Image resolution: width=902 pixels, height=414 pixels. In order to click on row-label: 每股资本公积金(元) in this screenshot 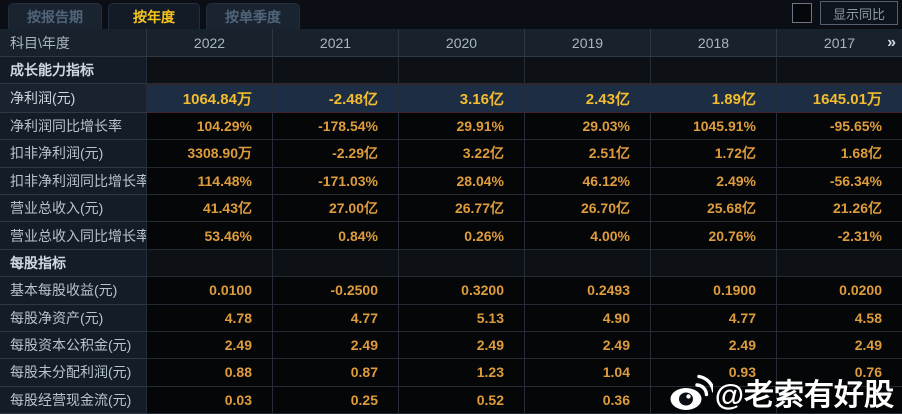, I will do `click(73, 345)`.